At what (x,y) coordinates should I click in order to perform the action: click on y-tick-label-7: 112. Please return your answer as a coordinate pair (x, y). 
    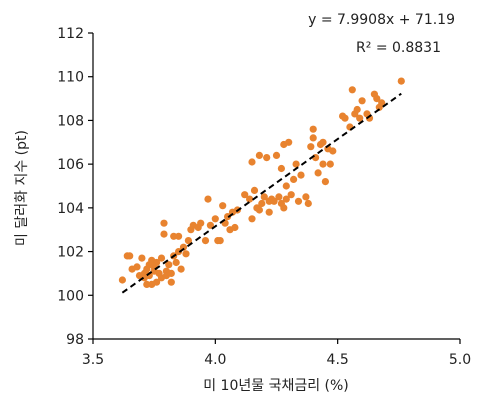
    Looking at the image, I should click on (70, 34).